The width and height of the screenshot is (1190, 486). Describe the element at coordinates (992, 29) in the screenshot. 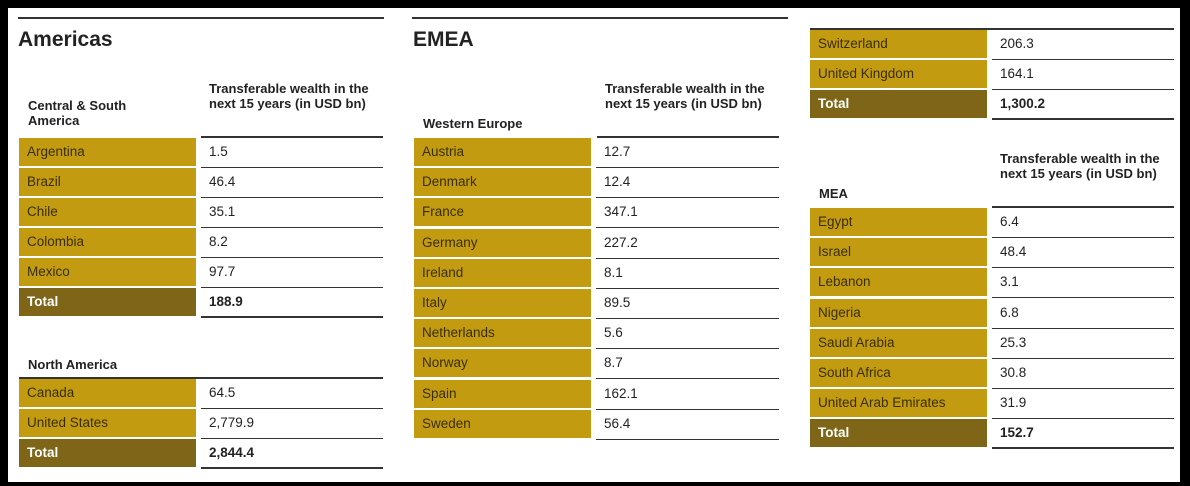

I see `we-cont-top-rule` at that location.